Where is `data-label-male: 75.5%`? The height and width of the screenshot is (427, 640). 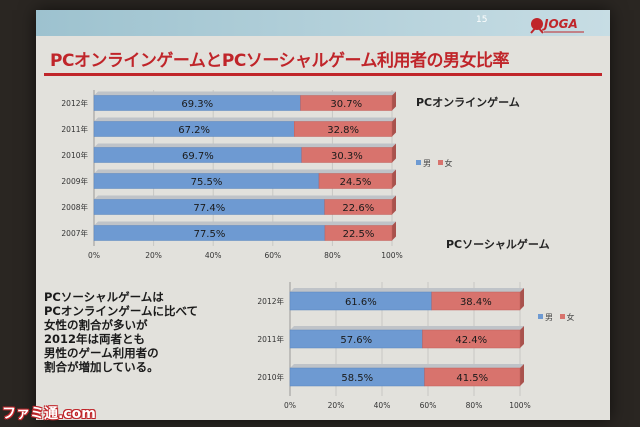 data-label-male: 75.5% is located at coordinates (207, 182).